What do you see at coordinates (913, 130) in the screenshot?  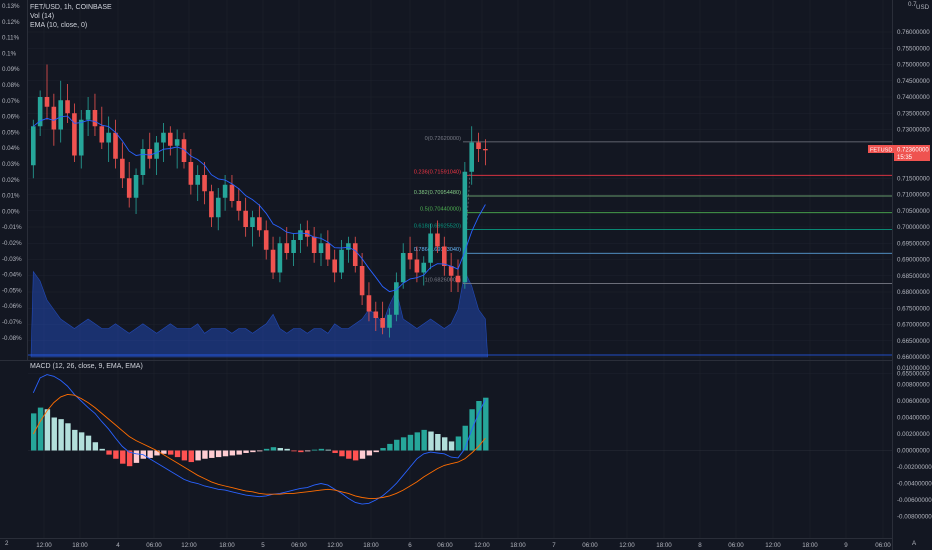 I see `price-tick-label: 0.73000000` at bounding box center [913, 130].